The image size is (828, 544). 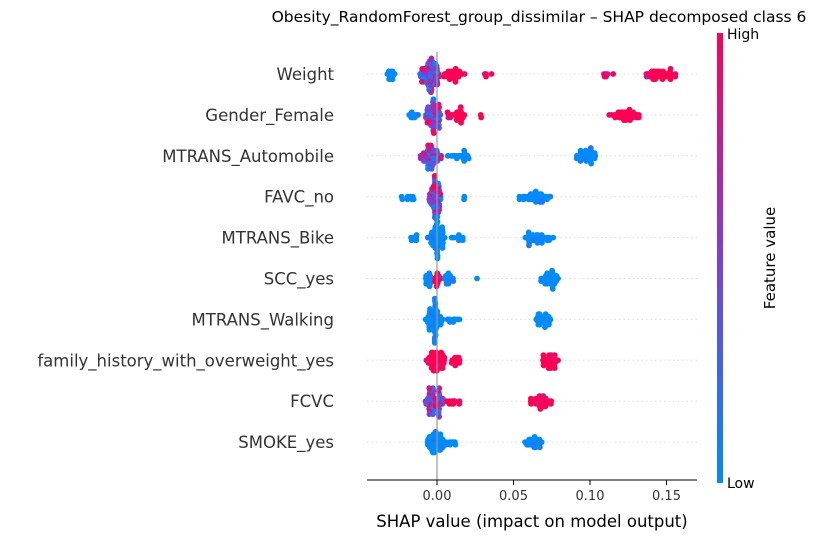 I want to click on feature-label: MTRANS_Walking, so click(x=263, y=320).